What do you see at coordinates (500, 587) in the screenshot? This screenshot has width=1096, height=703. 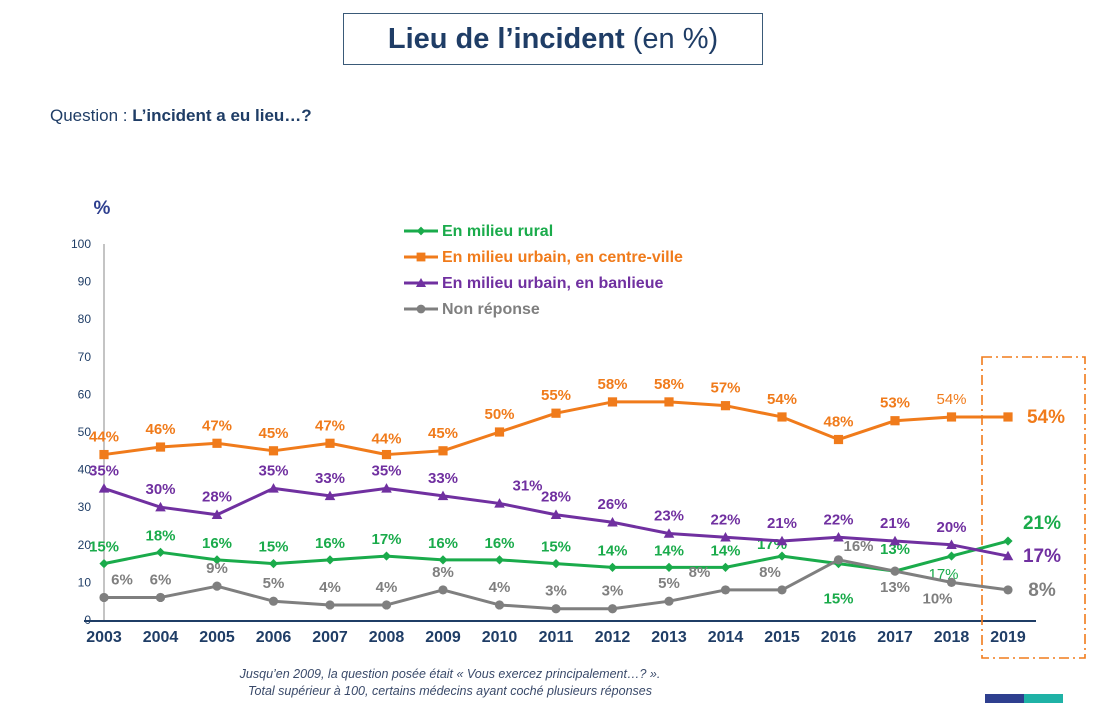 I see `data-label-non-reponse: 4%` at bounding box center [500, 587].